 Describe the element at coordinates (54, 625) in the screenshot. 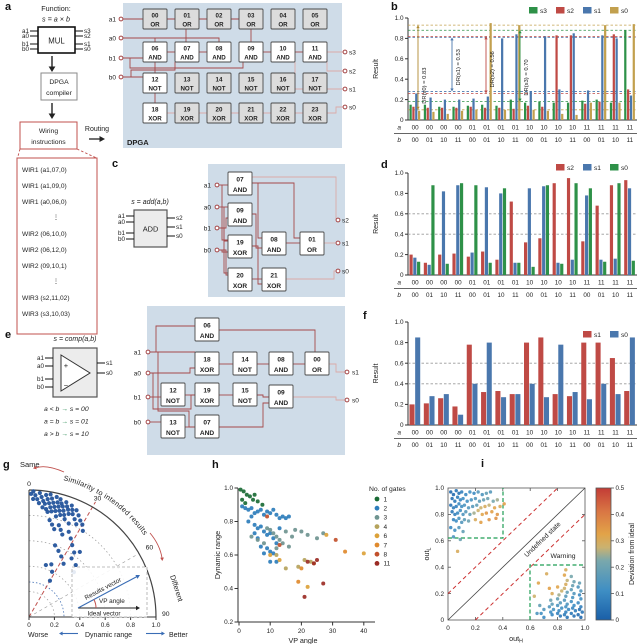

I see `x-tick-label: 0.2` at that location.